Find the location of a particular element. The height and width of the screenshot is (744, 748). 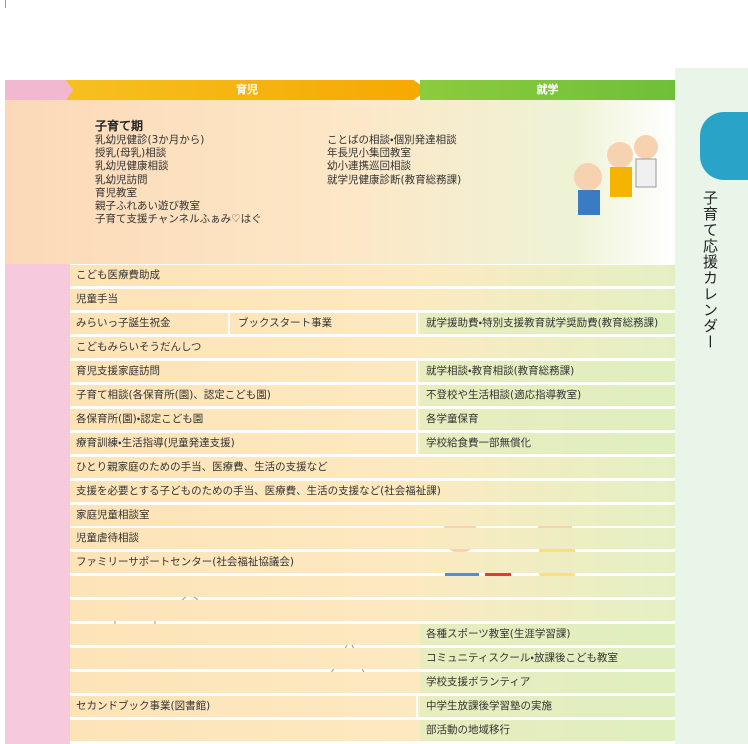

left-pink-column is located at coordinates (37, 504).